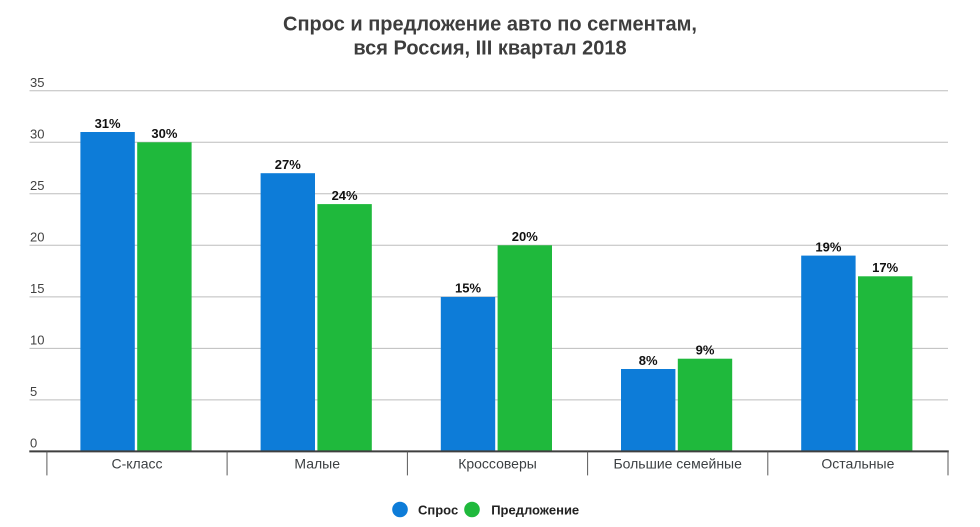 The image size is (980, 527). Describe the element at coordinates (288, 164) in the screenshot. I see `svg-text: 27%` at that location.